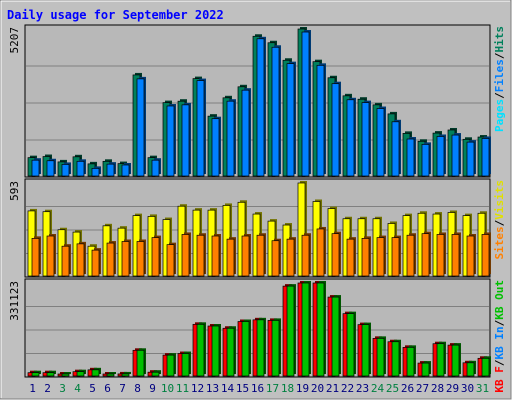  Describe the element at coordinates (107, 388) in the screenshot. I see `x-tick-label: 6` at that location.